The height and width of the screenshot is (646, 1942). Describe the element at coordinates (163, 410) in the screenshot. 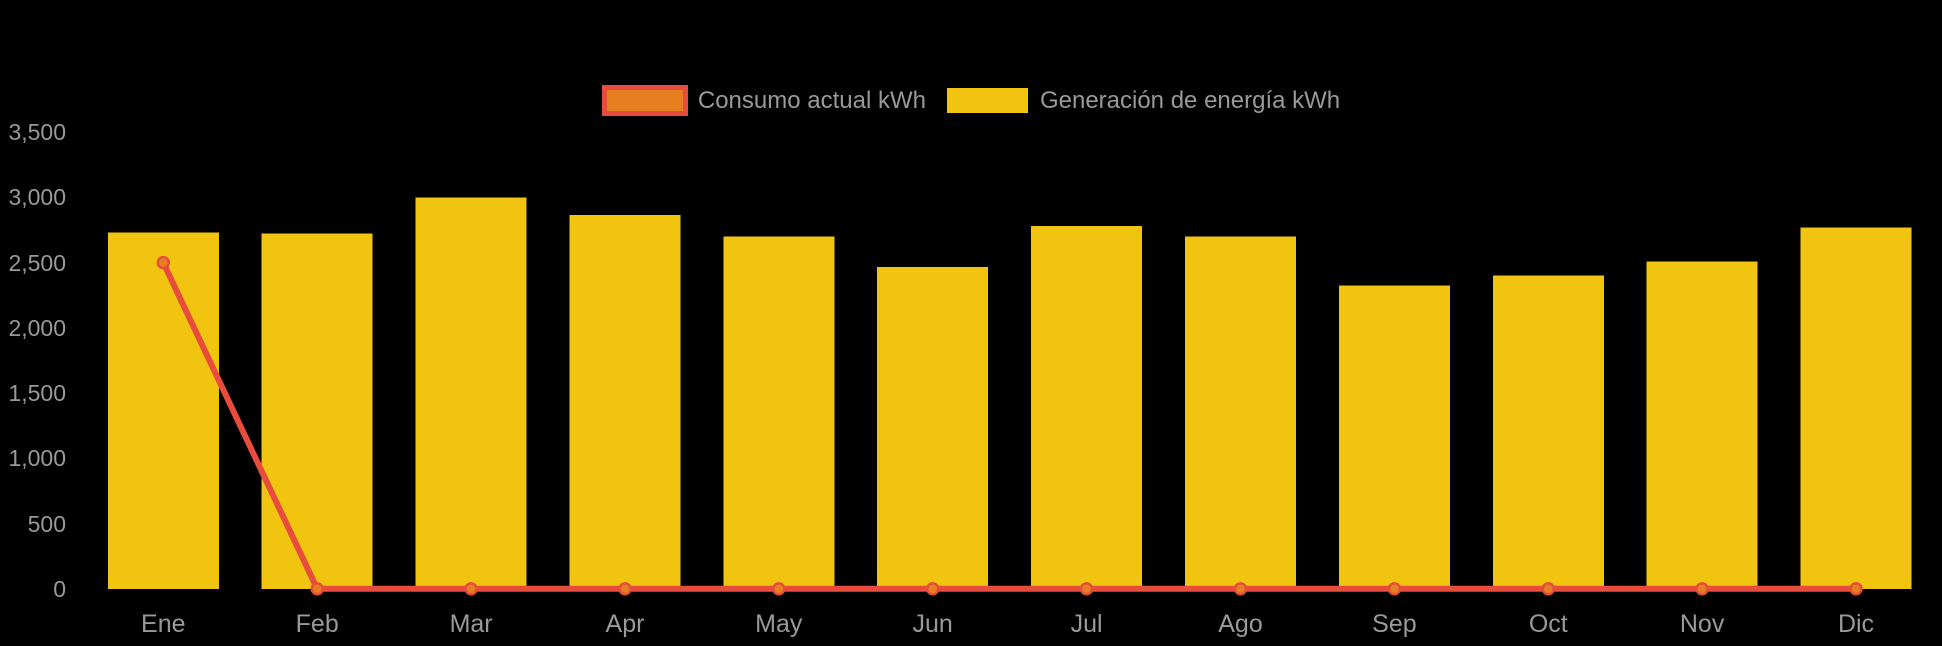

I see `bar-ene` at that location.